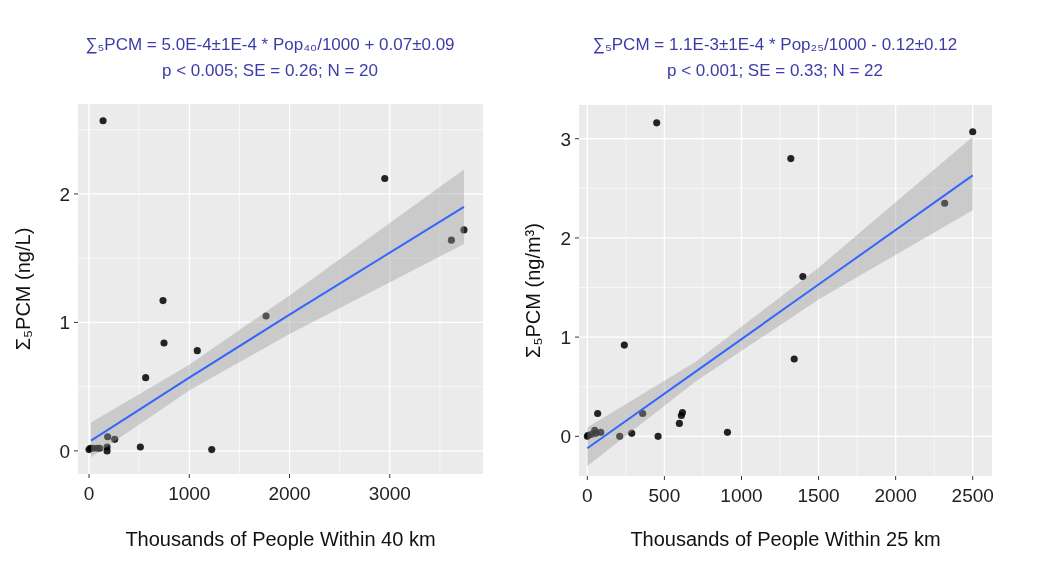 Image resolution: width=1045 pixels, height=563 pixels. I want to click on x-tick-label: 1500, so click(818, 495).